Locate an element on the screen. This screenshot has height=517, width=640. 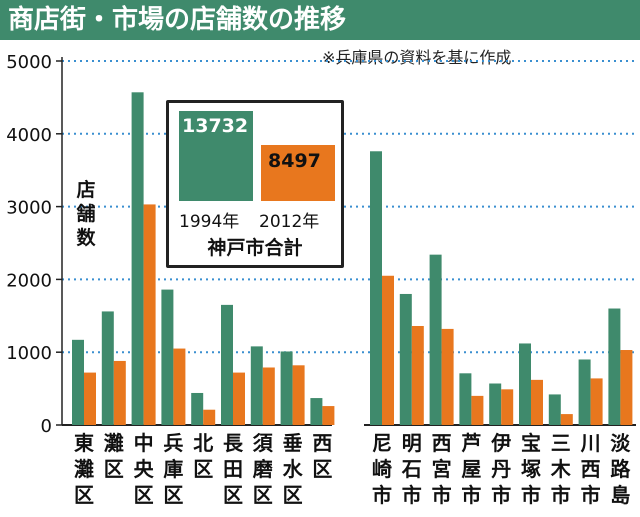
x-tick-label: 島 is located at coordinates (620, 495).